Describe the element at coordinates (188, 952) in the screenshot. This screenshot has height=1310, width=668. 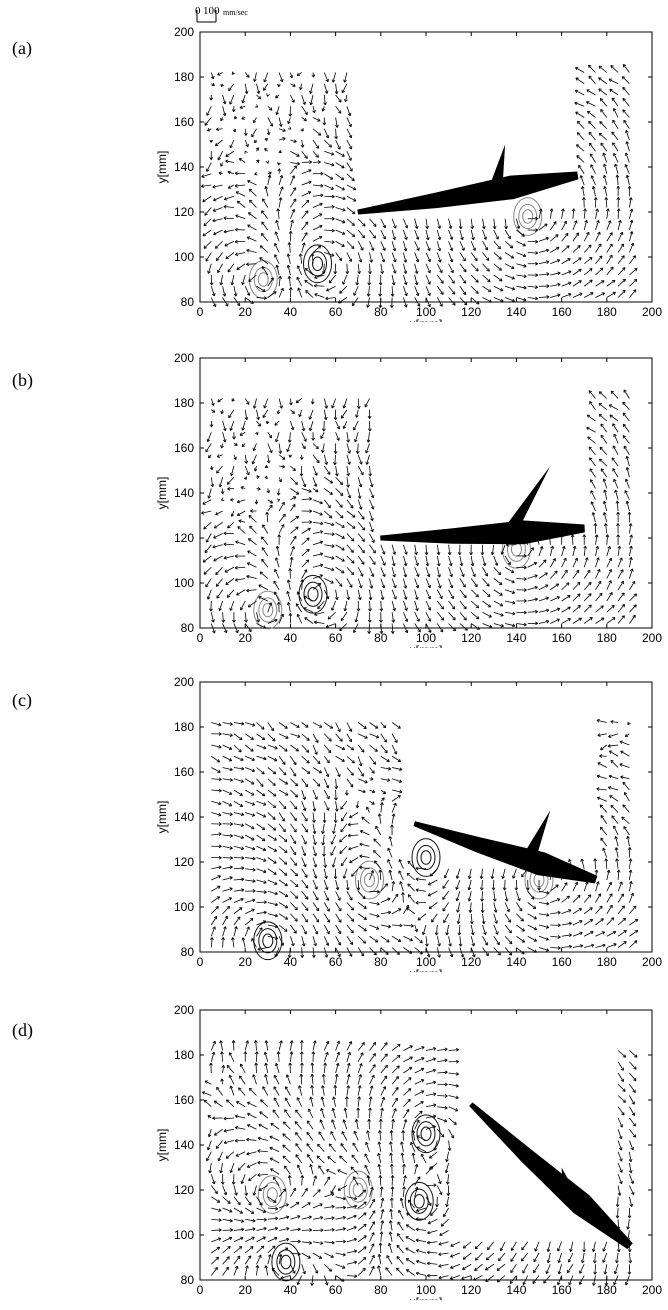
I see `y-tick-label: 80` at that location.